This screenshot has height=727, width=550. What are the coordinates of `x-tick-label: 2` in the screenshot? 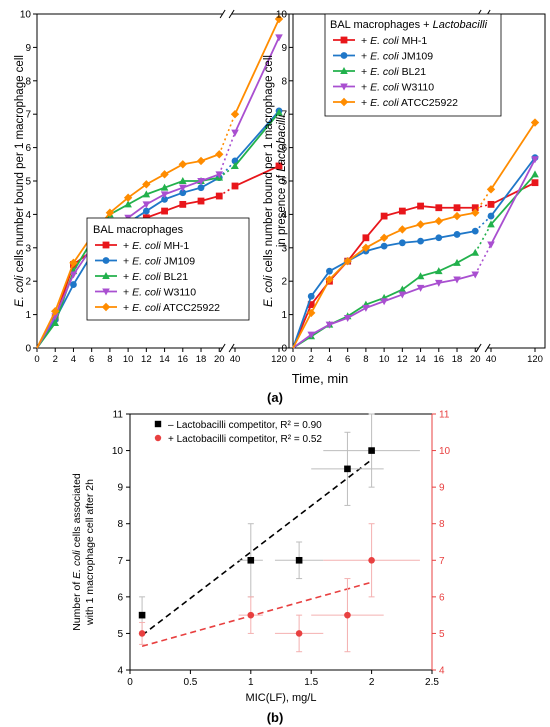 It's located at (311, 359).